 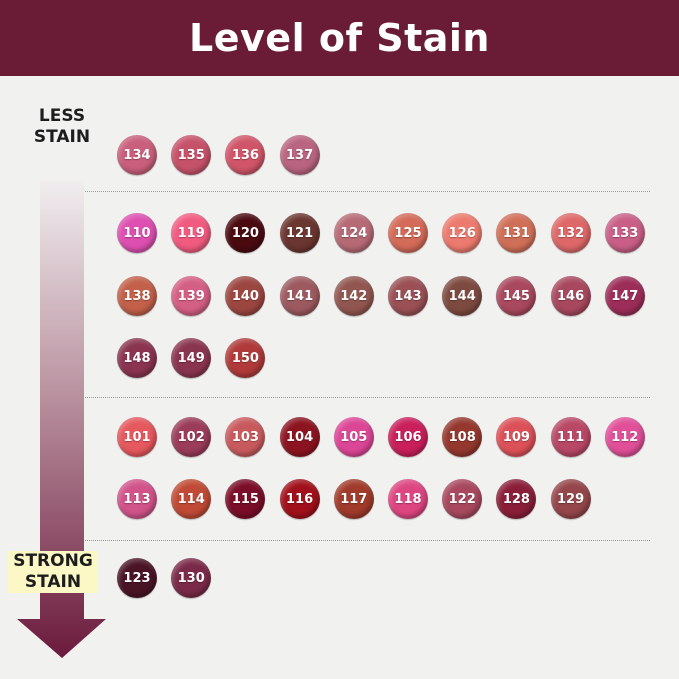 I want to click on shade-swatch-122: 122, so click(x=462, y=499).